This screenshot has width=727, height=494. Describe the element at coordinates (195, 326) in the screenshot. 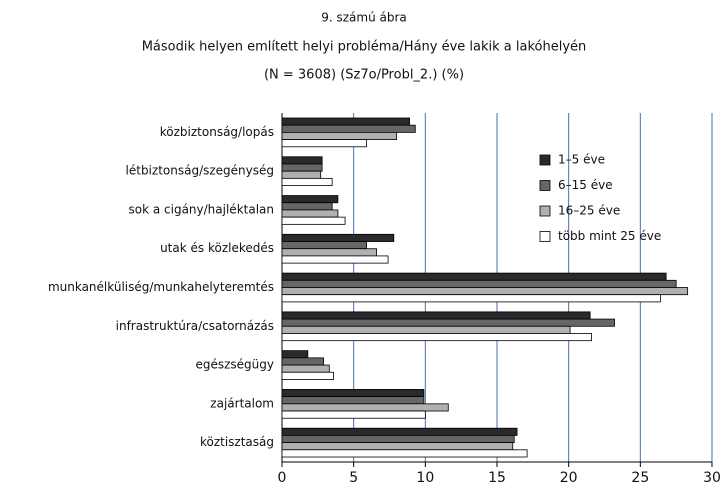

I see `y-tick-label: infrastruktúra/csatornázás` at that location.